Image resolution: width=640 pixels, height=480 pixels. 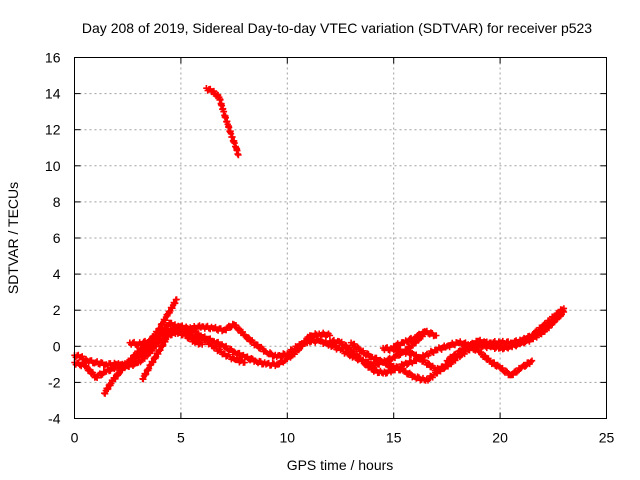 What do you see at coordinates (53, 166) in the screenshot?
I see `y-tick-label: 10` at bounding box center [53, 166].